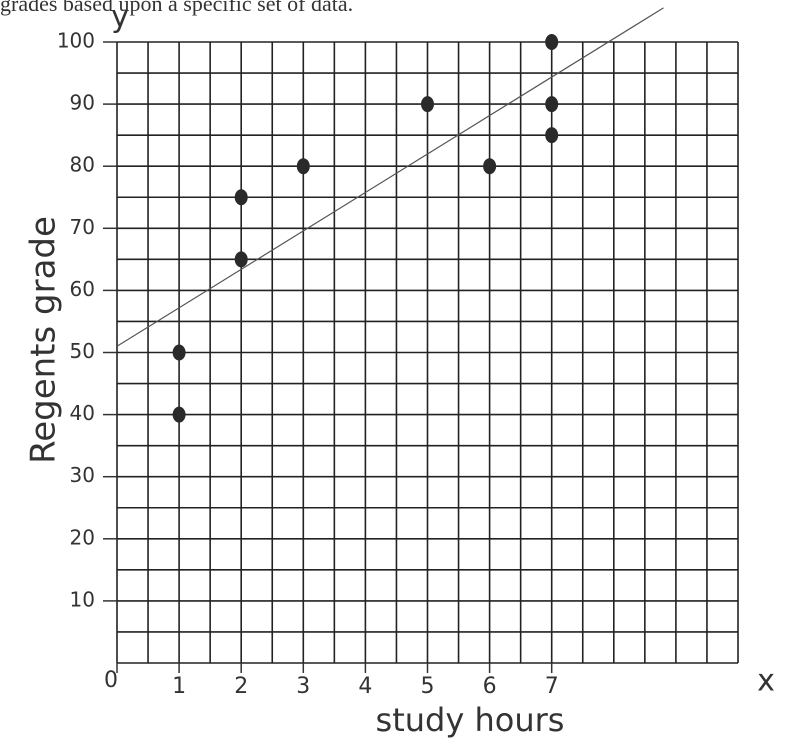 Image resolution: width=787 pixels, height=755 pixels. Describe the element at coordinates (303, 686) in the screenshot. I see `x-tick-label: 3` at that location.